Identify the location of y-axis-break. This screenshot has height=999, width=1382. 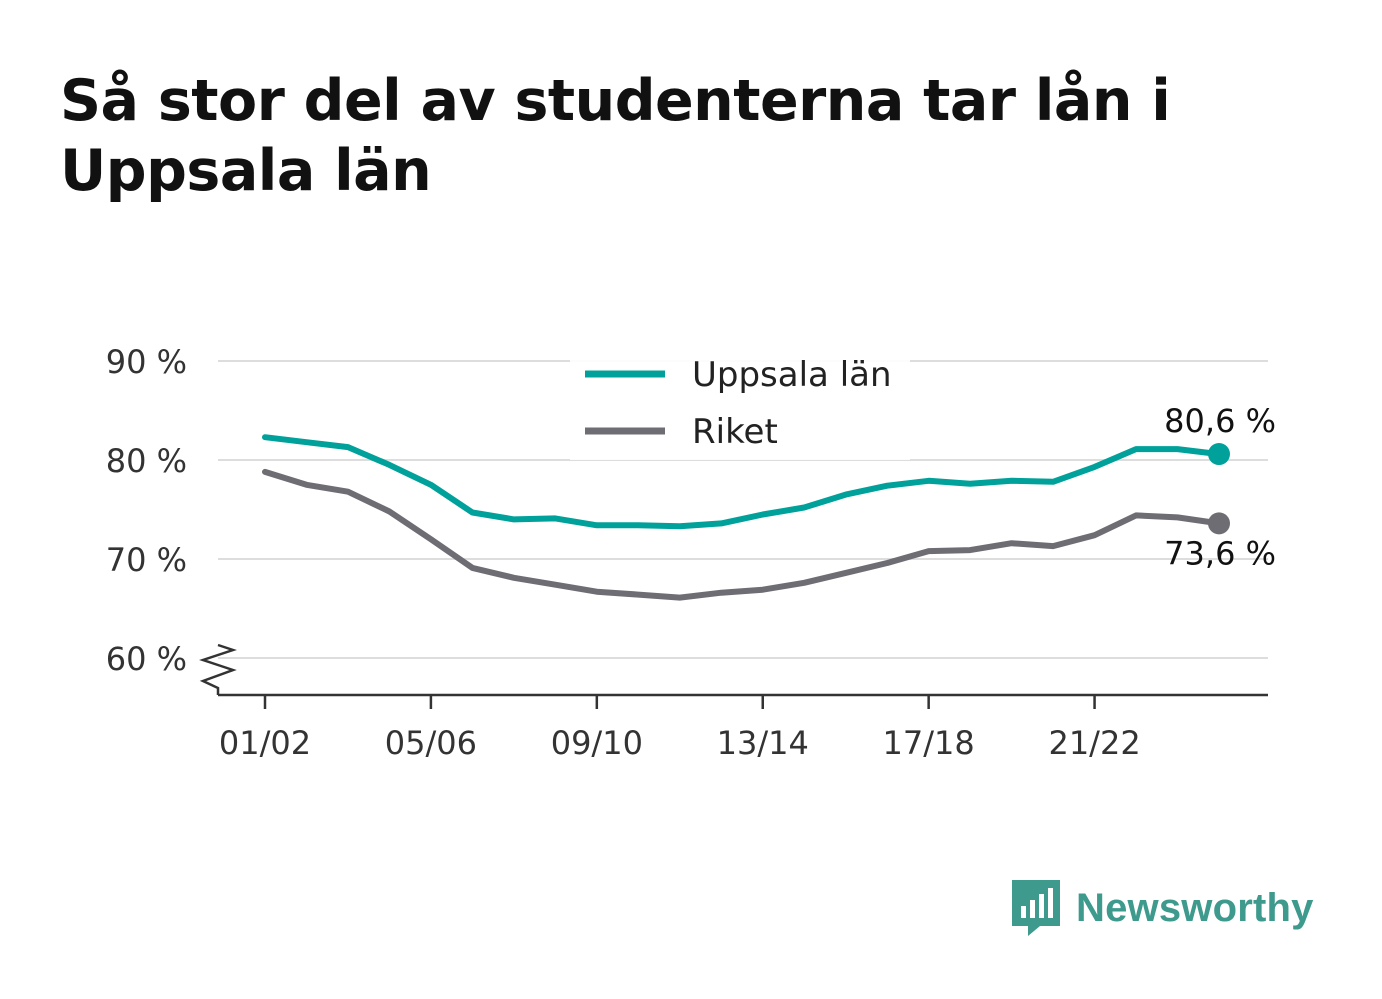
(218, 669).